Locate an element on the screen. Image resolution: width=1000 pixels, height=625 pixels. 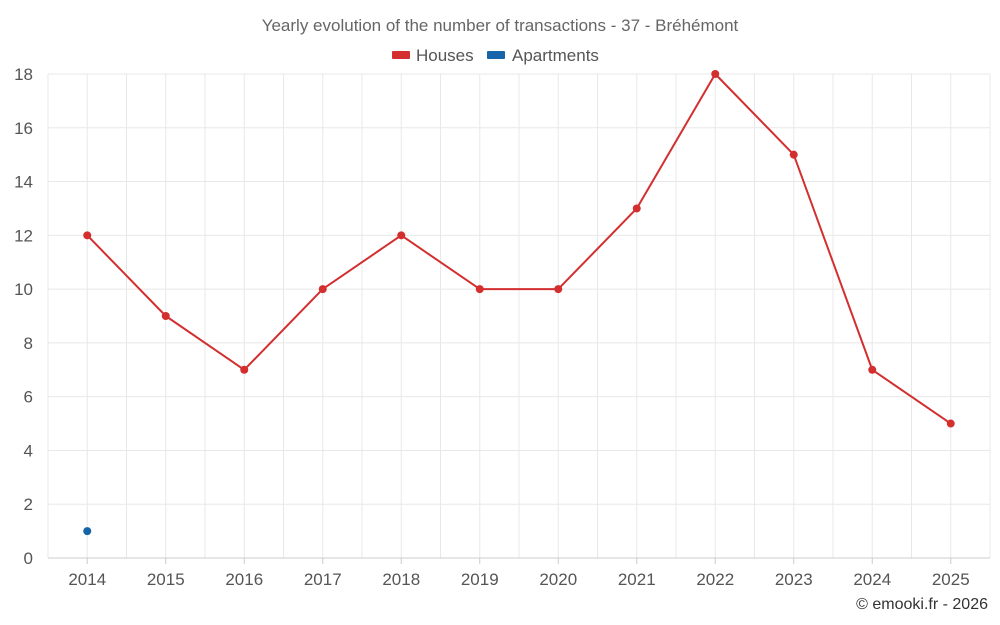
x-tick-label: 2014 is located at coordinates (87, 579).